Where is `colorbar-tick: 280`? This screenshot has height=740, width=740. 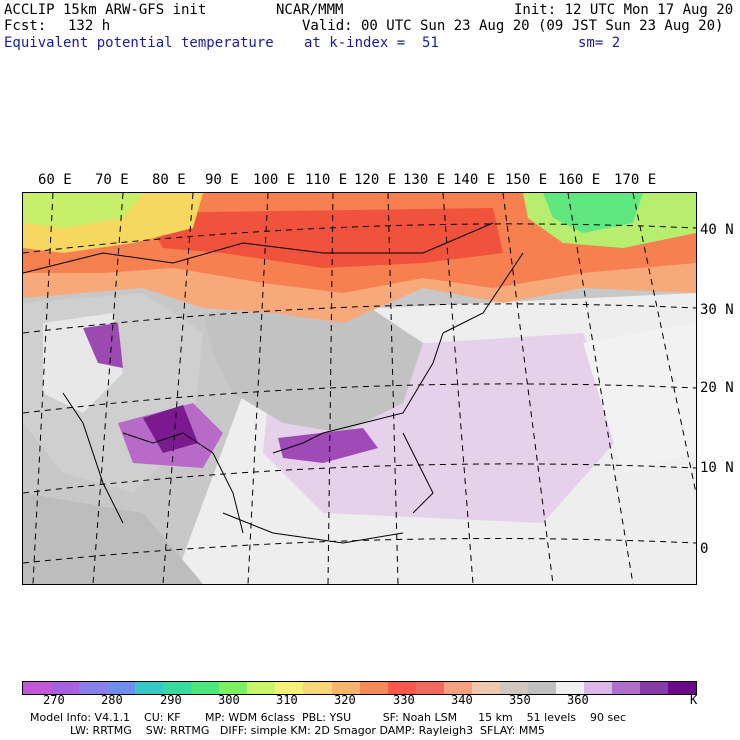
colorbar-tick: 280 is located at coordinates (112, 700).